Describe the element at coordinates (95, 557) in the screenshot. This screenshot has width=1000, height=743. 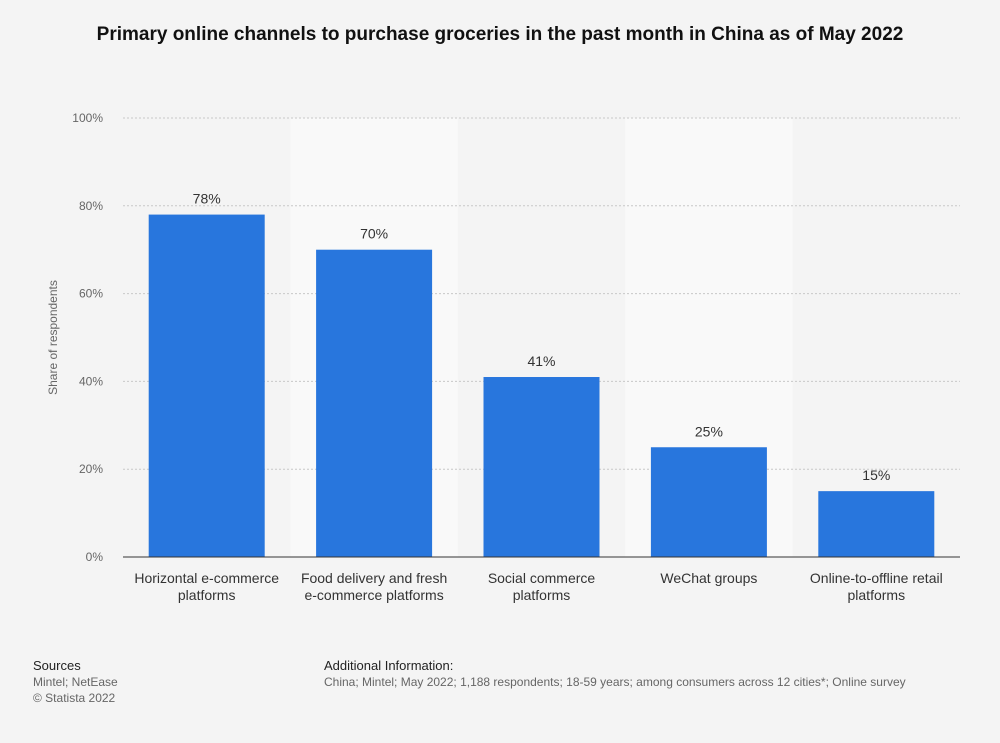
I see `y-tick-label: 0%` at that location.